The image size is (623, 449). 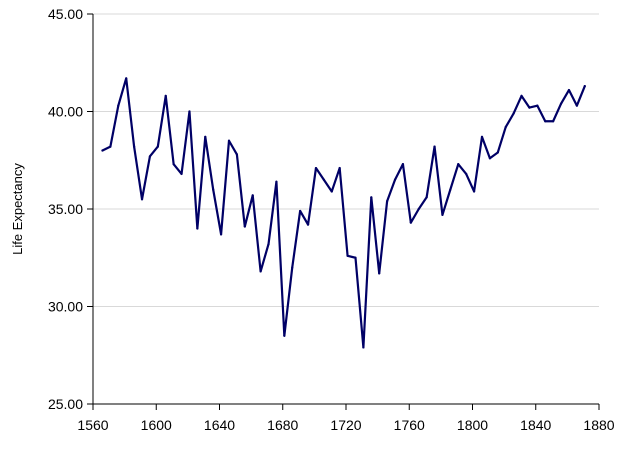 I want to click on y-tick-label-3: 40.00, so click(x=65, y=112).